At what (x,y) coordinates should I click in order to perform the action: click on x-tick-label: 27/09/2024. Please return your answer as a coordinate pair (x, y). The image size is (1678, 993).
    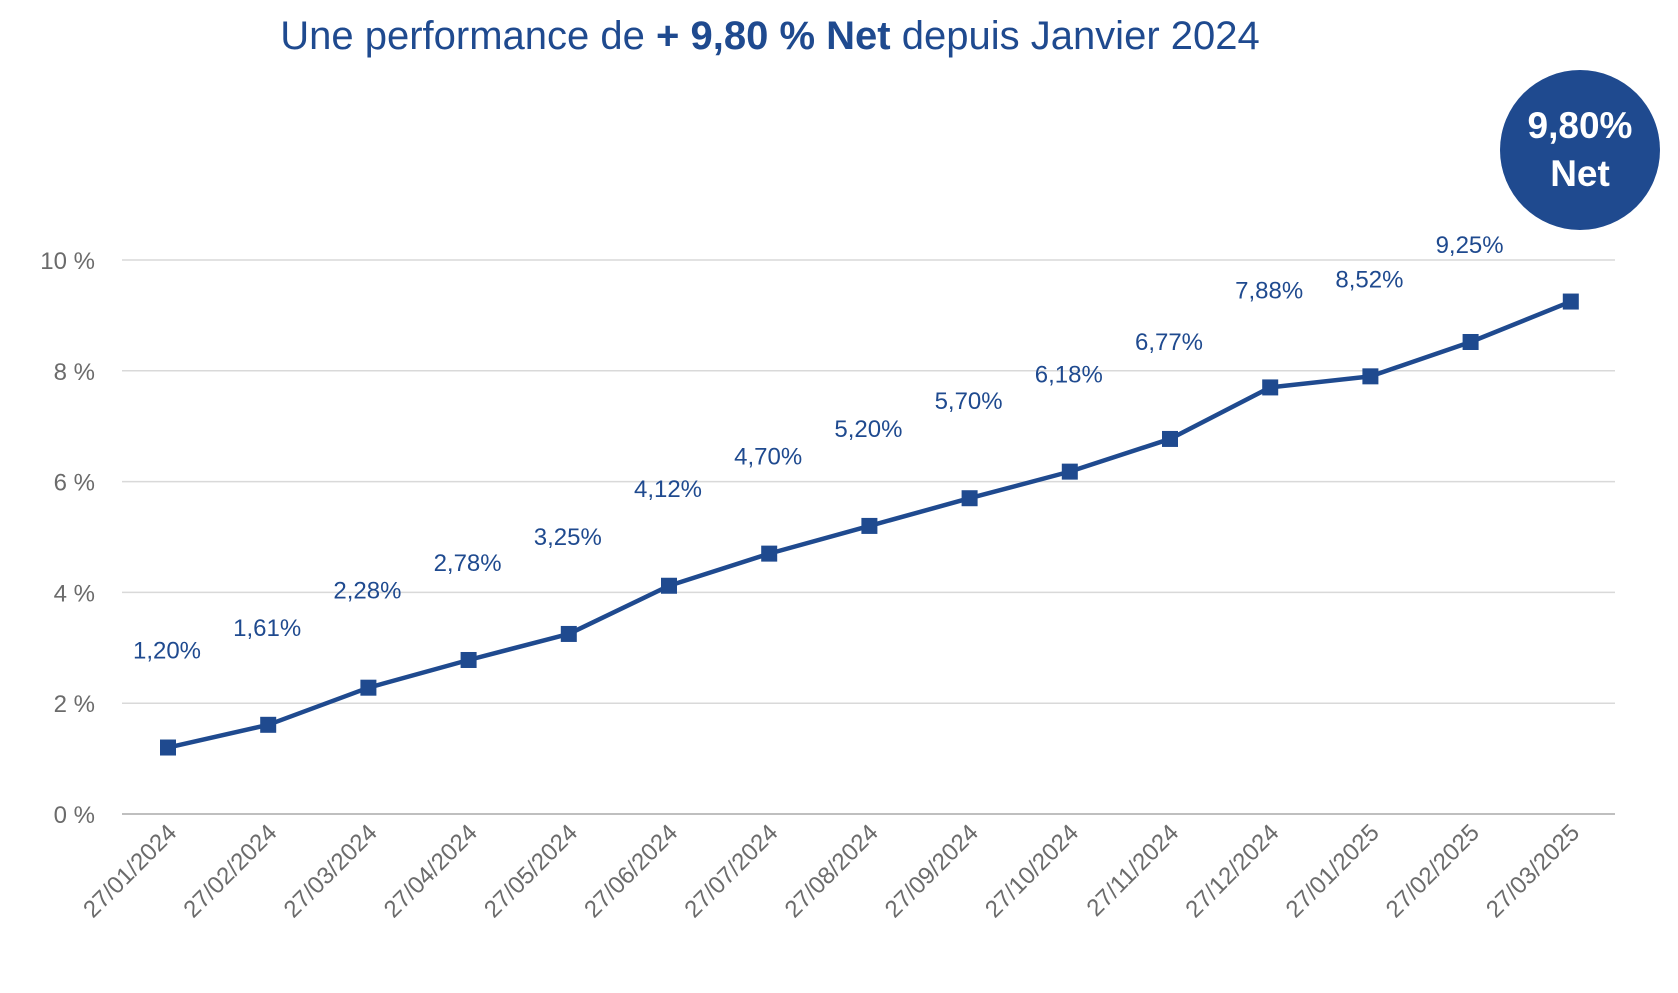
    Looking at the image, I should click on (932, 871).